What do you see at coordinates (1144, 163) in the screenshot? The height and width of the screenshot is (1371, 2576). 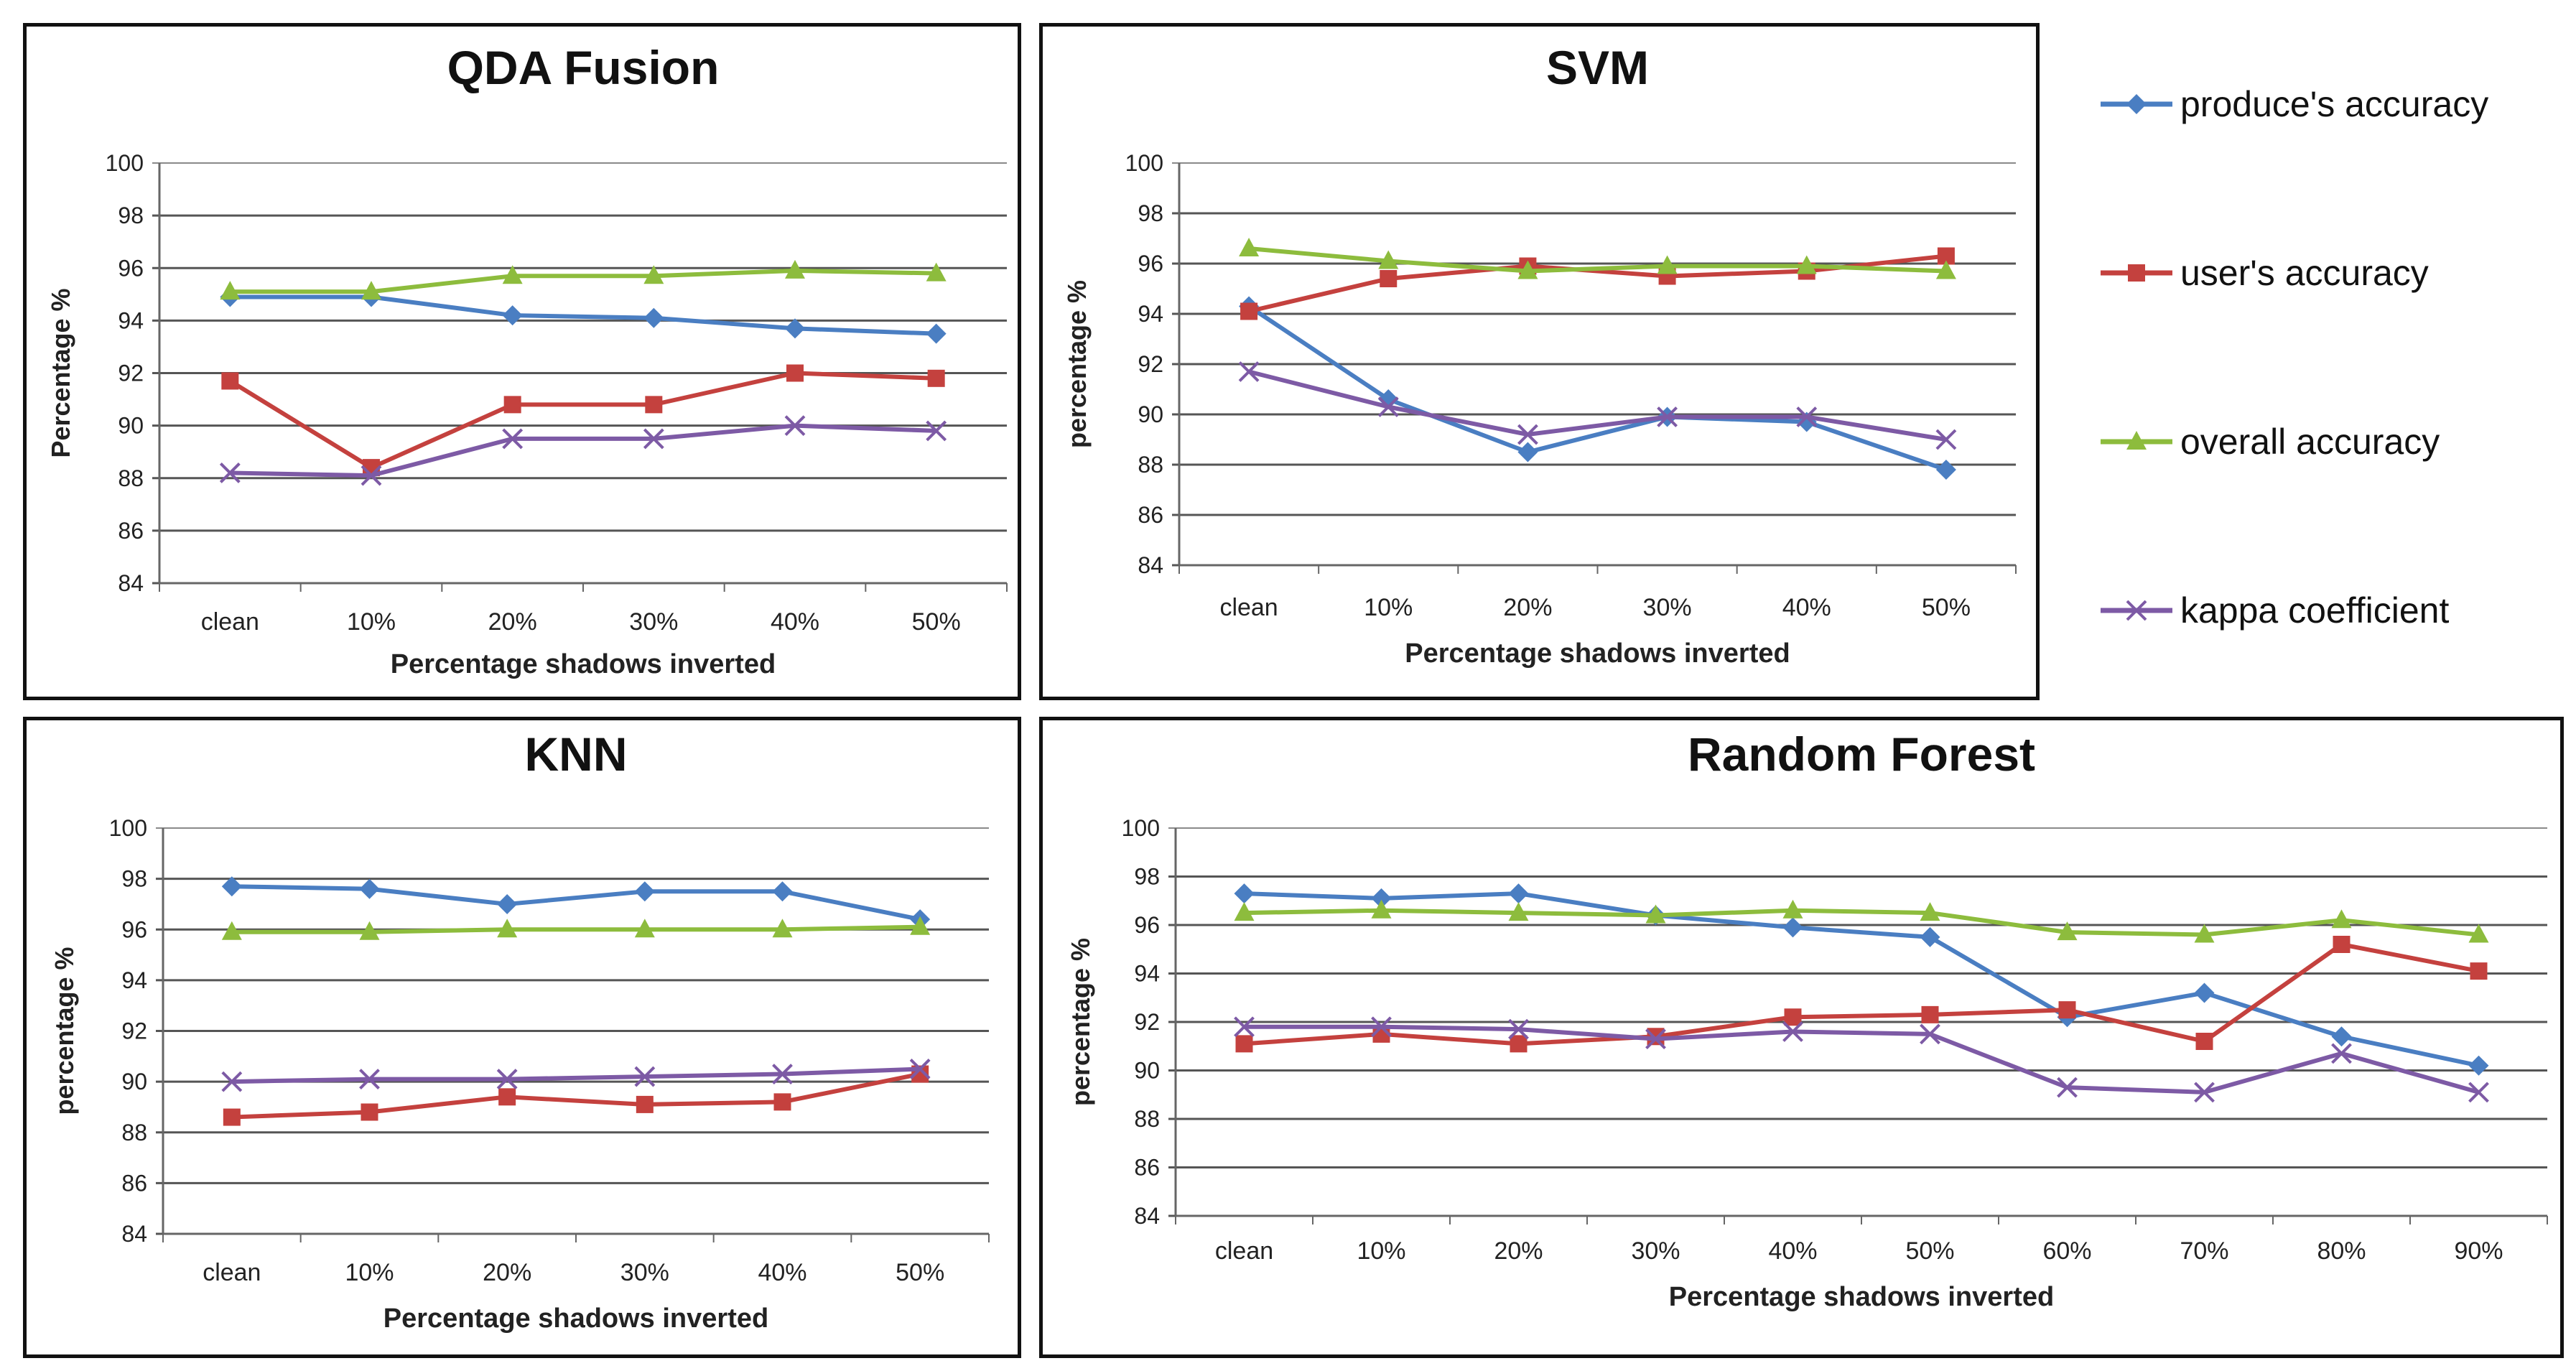 I see `y-tick-label: 100` at bounding box center [1144, 163].